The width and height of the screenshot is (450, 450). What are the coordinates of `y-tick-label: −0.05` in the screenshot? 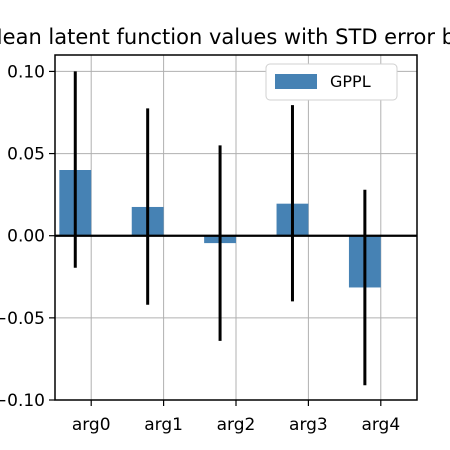 It's located at (22, 319).